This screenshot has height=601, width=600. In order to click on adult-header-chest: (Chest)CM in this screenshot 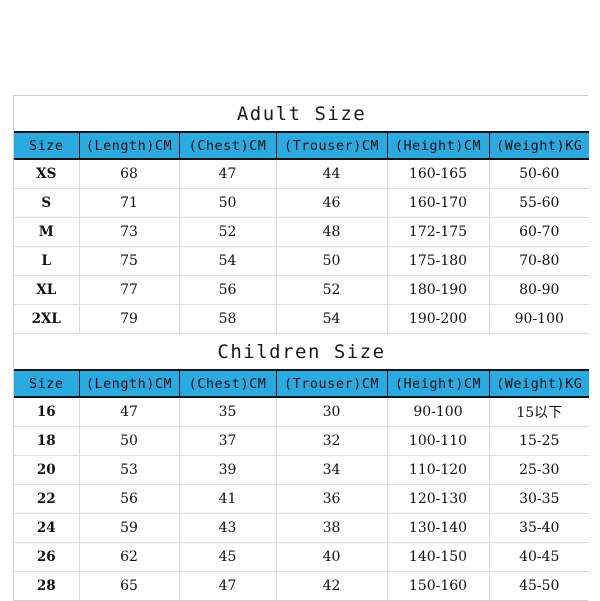, I will do `click(227, 145)`.